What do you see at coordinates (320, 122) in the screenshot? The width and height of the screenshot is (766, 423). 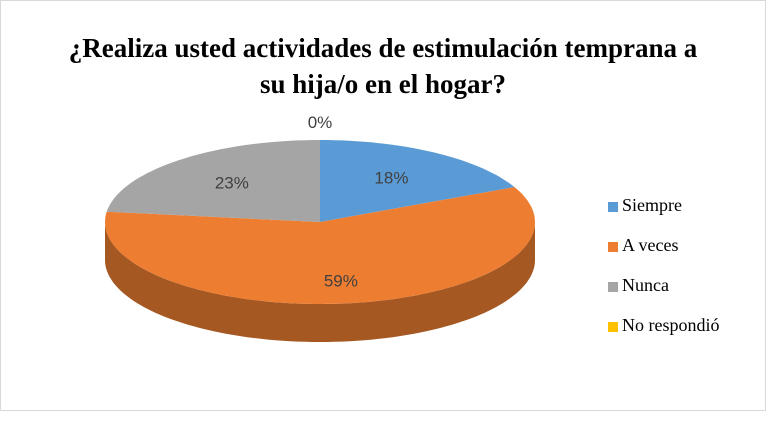 I see `data-label: 0%` at bounding box center [320, 122].